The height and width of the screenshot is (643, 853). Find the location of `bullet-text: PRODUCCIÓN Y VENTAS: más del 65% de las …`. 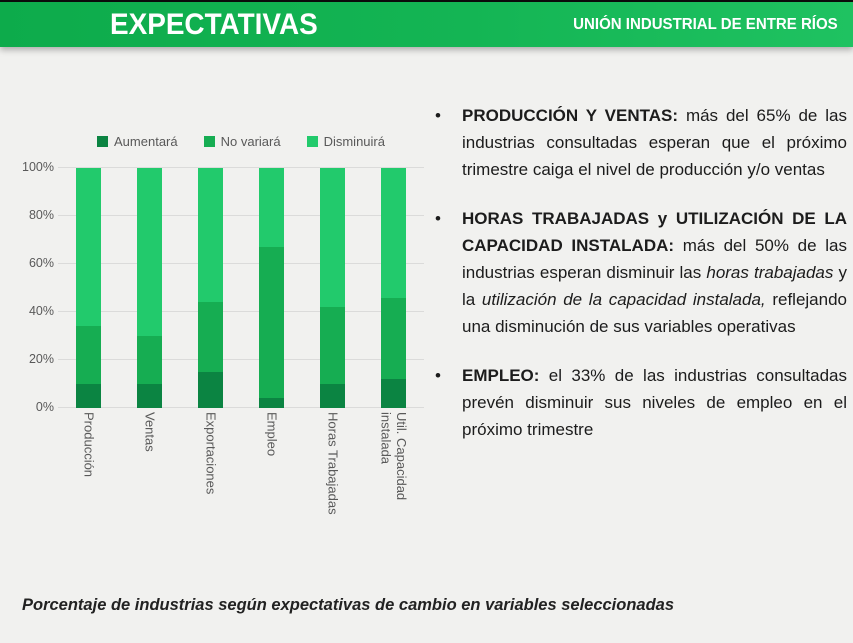

bullet-text: PRODUCCIÓN Y VENTAS: más del 65% de las … is located at coordinates (654, 142).